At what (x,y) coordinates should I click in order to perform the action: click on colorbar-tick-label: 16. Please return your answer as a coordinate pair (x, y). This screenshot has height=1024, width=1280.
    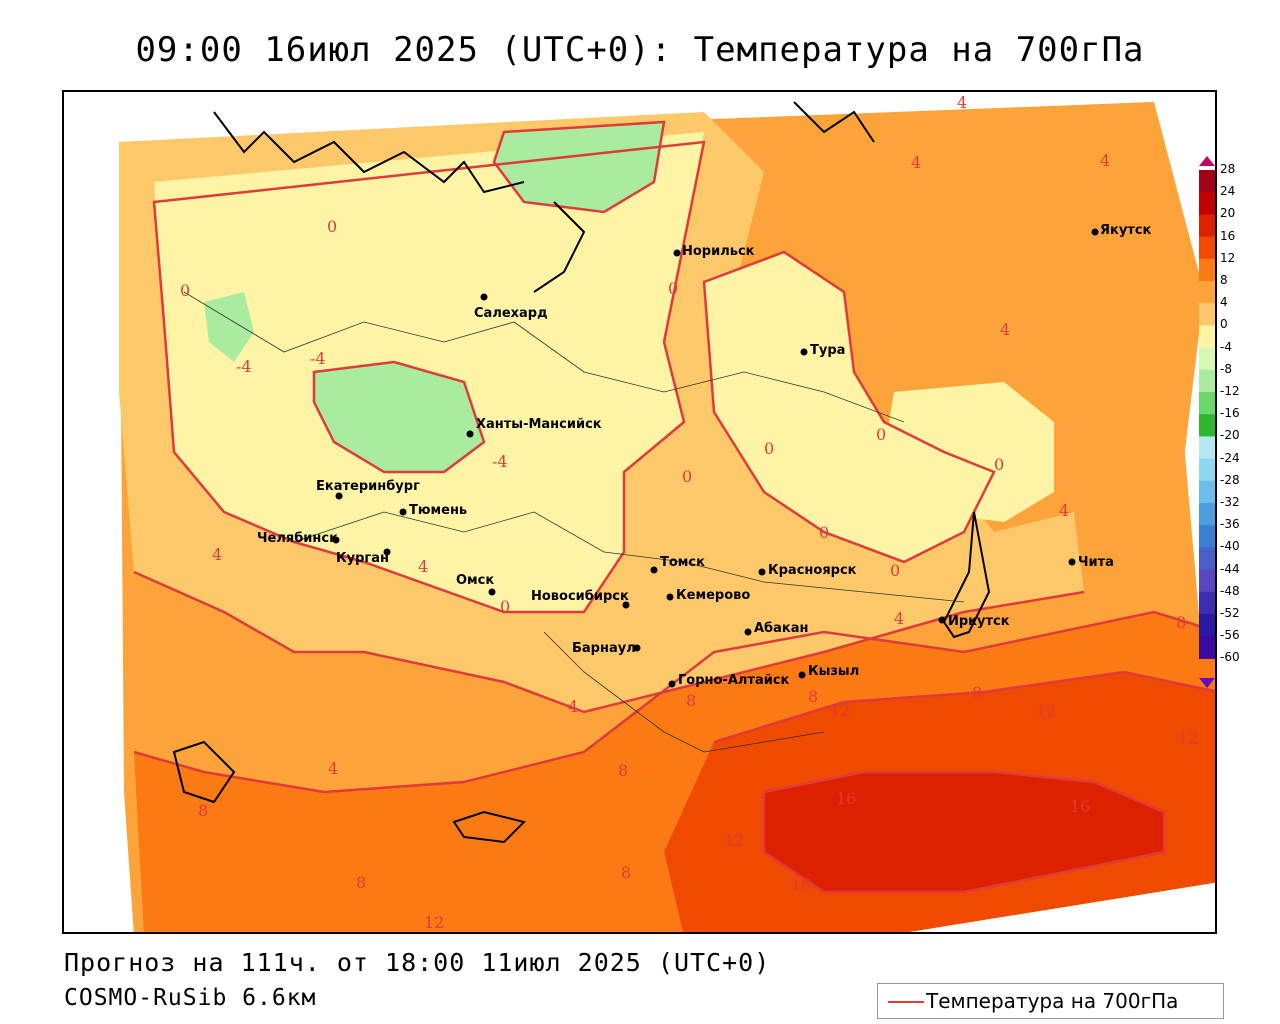
    Looking at the image, I should click on (1228, 235).